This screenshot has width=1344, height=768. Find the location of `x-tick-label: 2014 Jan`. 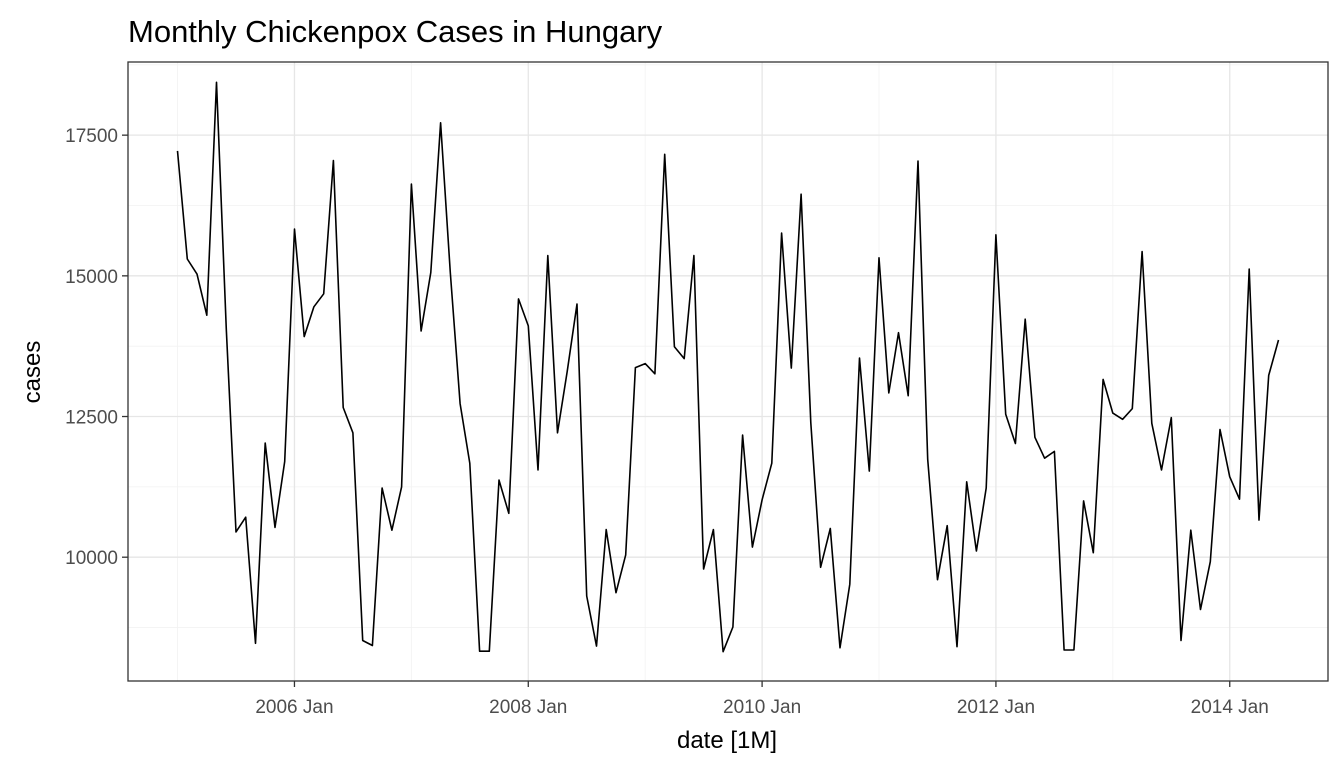

x-tick-label: 2014 Jan is located at coordinates (1230, 707).